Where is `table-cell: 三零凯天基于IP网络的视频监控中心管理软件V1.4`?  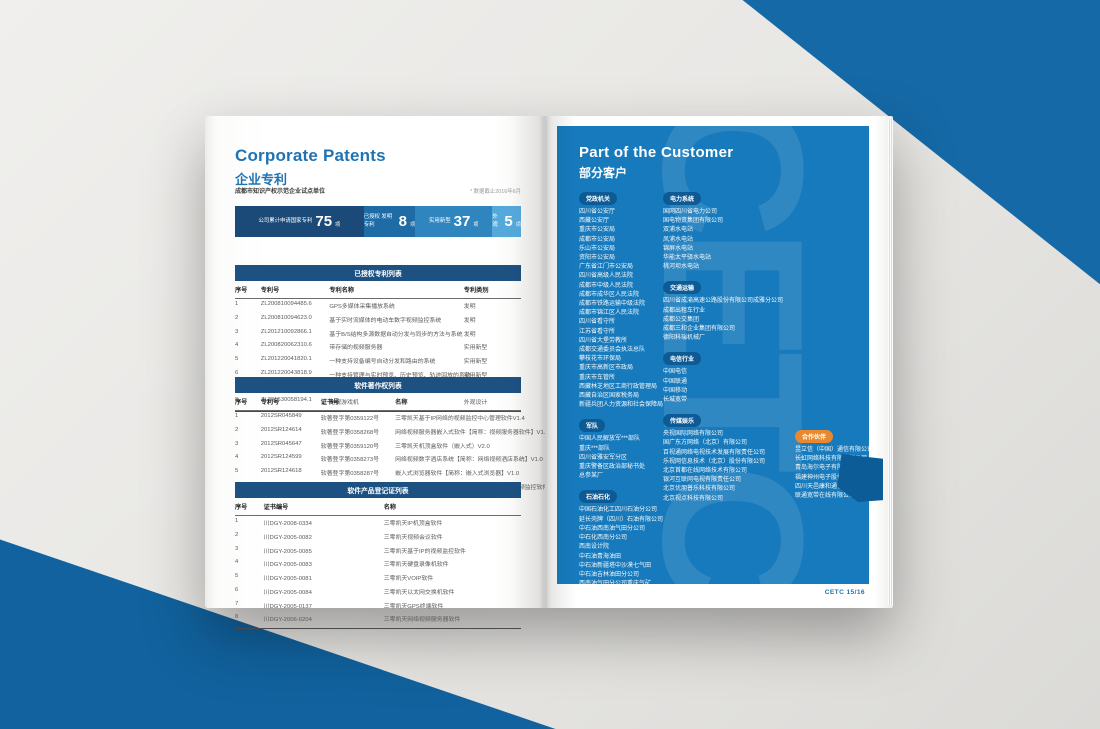
table-cell: 三零凯天基于IP网络的视频监控中心管理软件V1.4 is located at coordinates (460, 418).